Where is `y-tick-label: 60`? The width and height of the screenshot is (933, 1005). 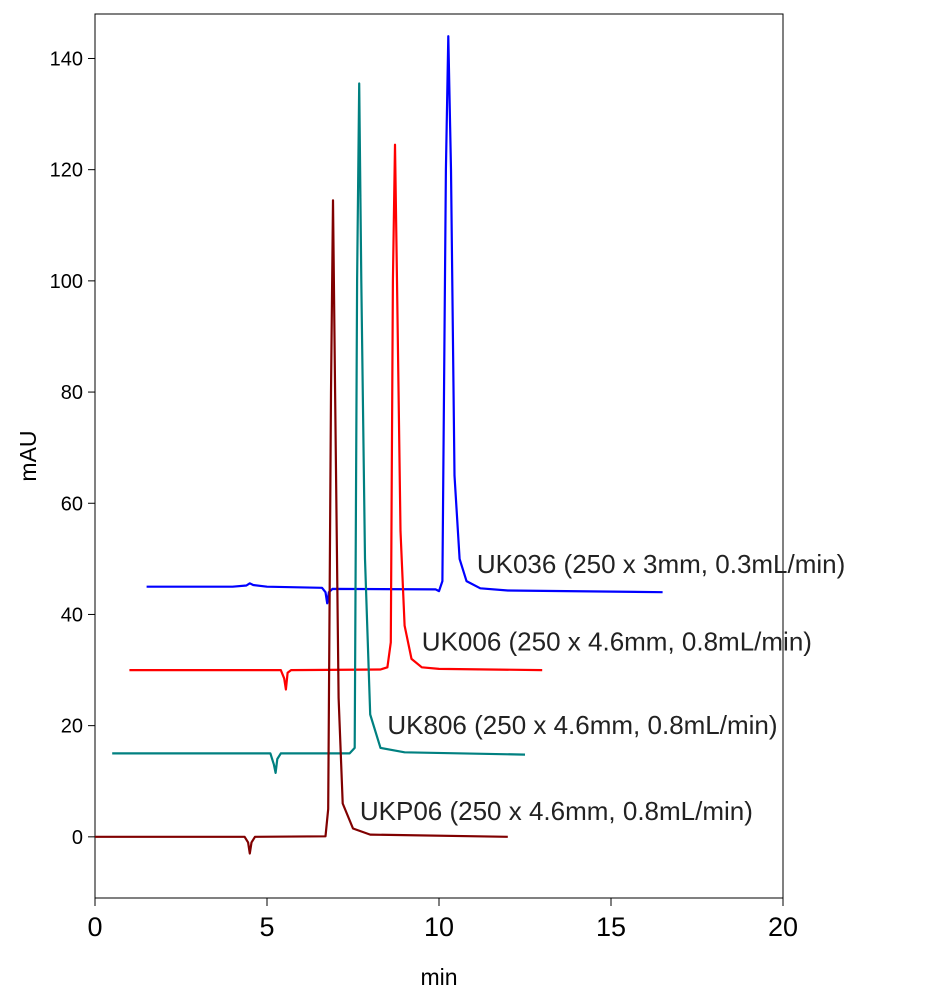 y-tick-label: 60 is located at coordinates (72, 504).